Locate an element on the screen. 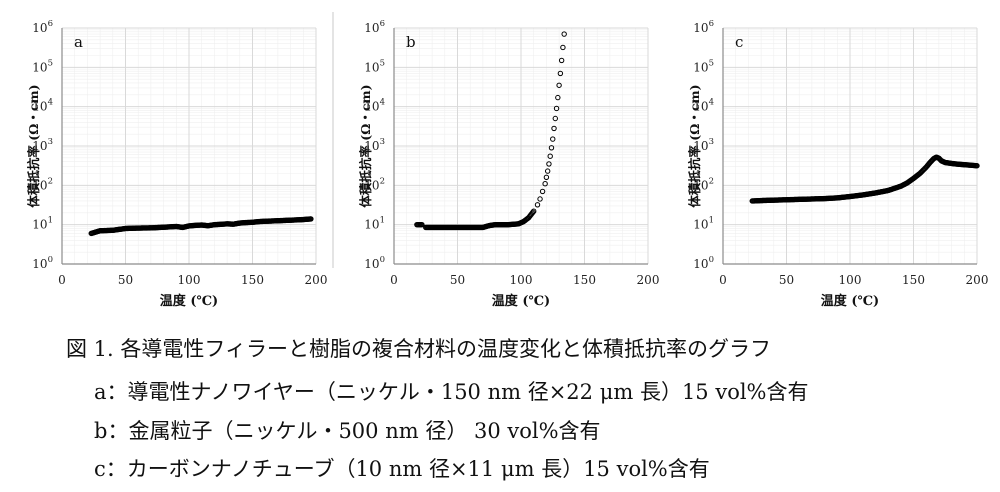 The height and width of the screenshot is (492, 1000). panel-label: a is located at coordinates (78, 42).